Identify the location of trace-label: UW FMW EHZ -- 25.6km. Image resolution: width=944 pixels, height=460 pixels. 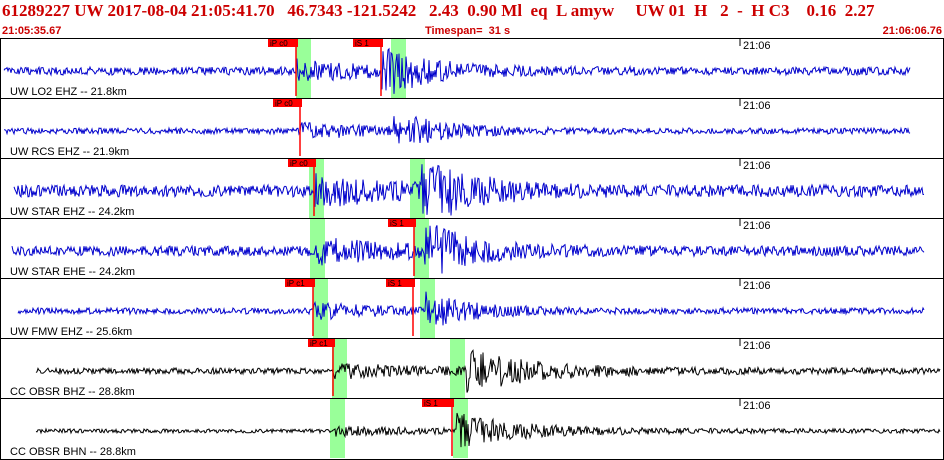
(71, 332).